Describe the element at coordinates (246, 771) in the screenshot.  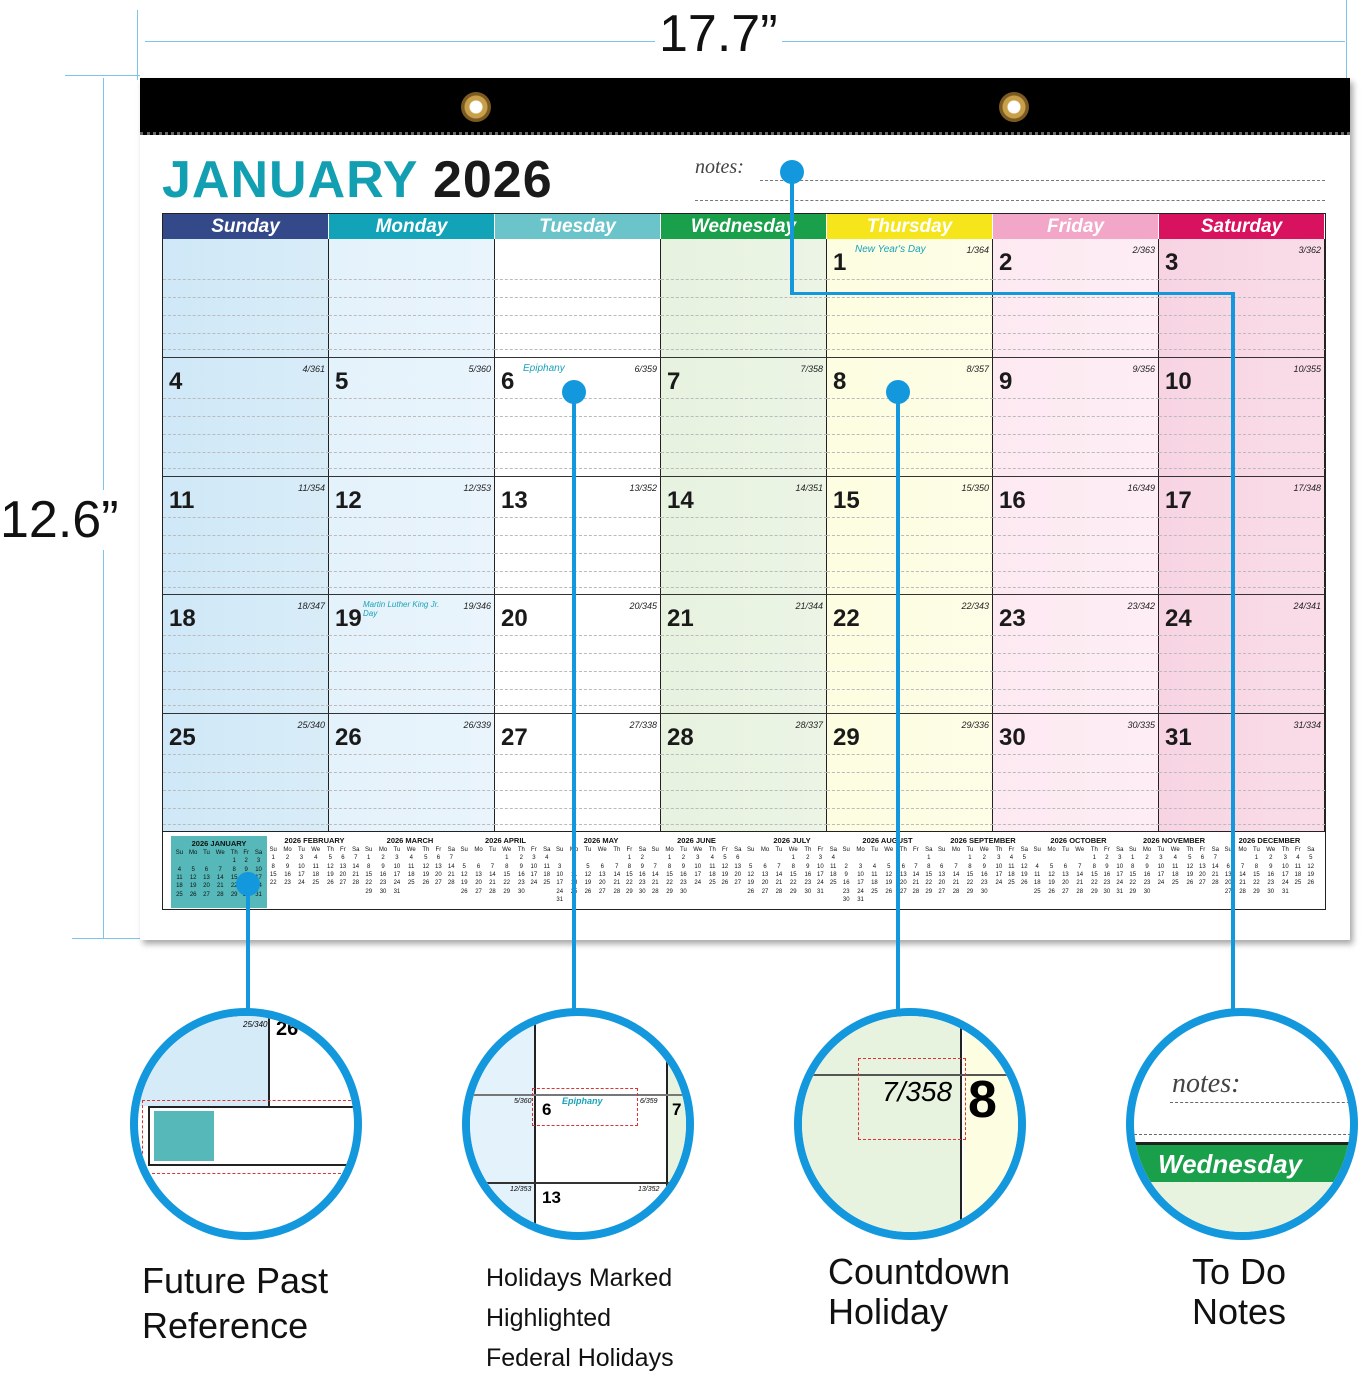
I see `day-cell: 25 25/340` at that location.